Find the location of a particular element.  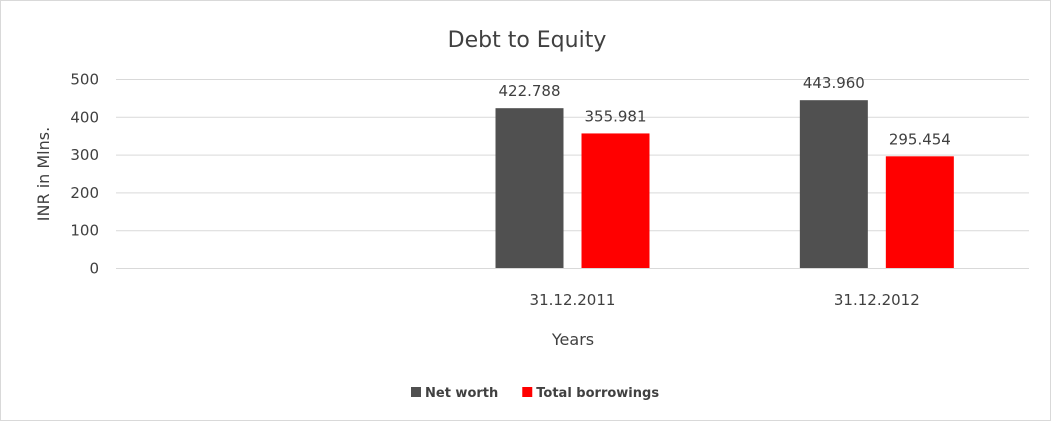

x-axis-label: Years is located at coordinates (572, 339).